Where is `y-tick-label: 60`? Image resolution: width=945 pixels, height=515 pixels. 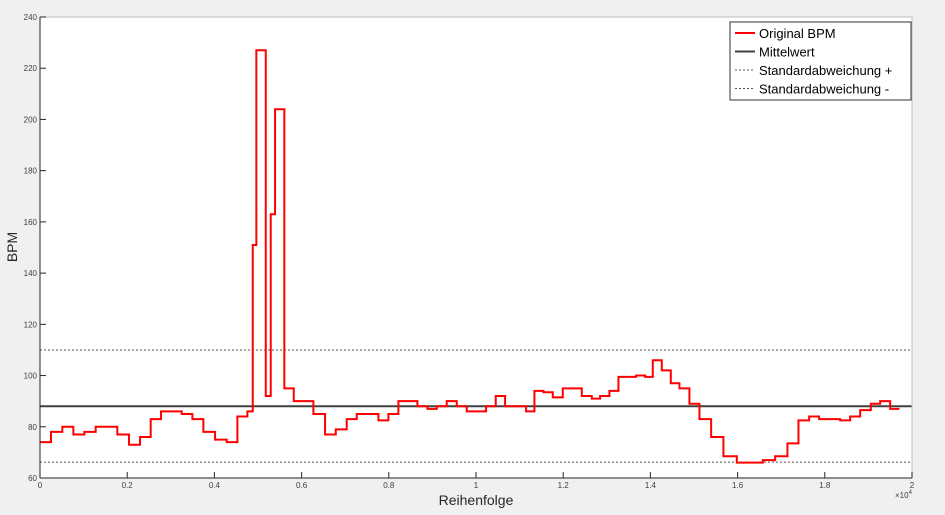 y-tick-label: 60 is located at coordinates (32, 478).